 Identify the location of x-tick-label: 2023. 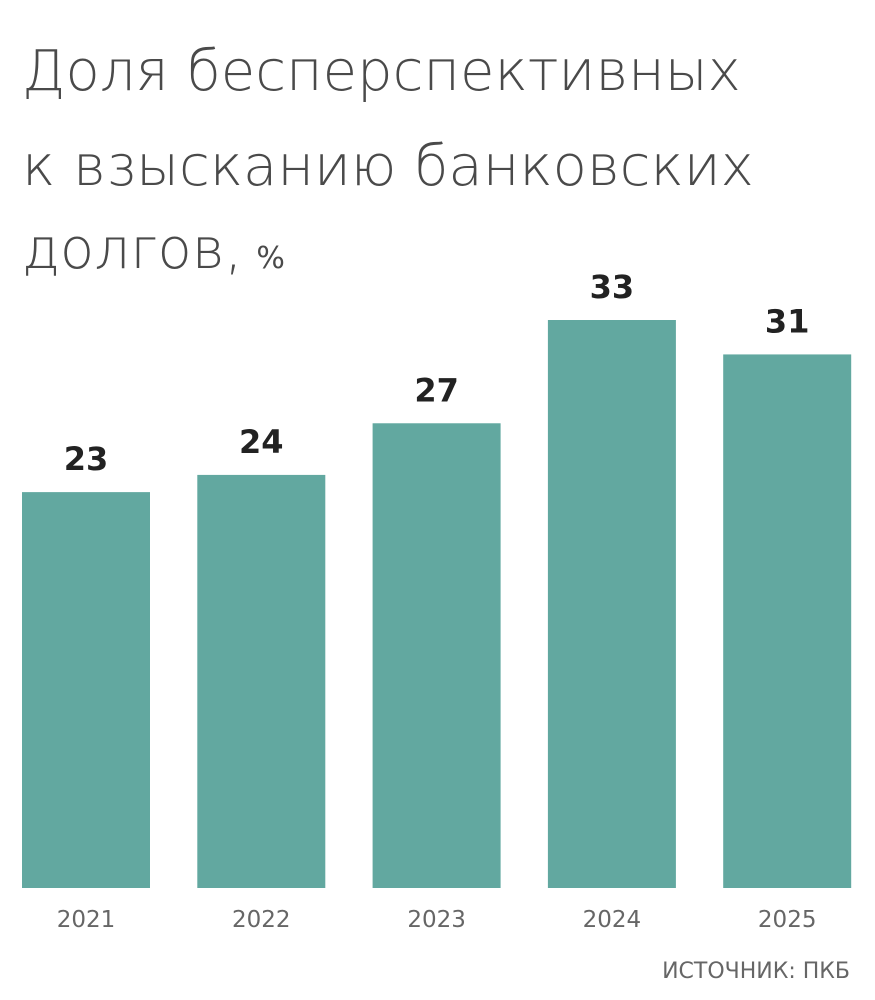
(436, 920).